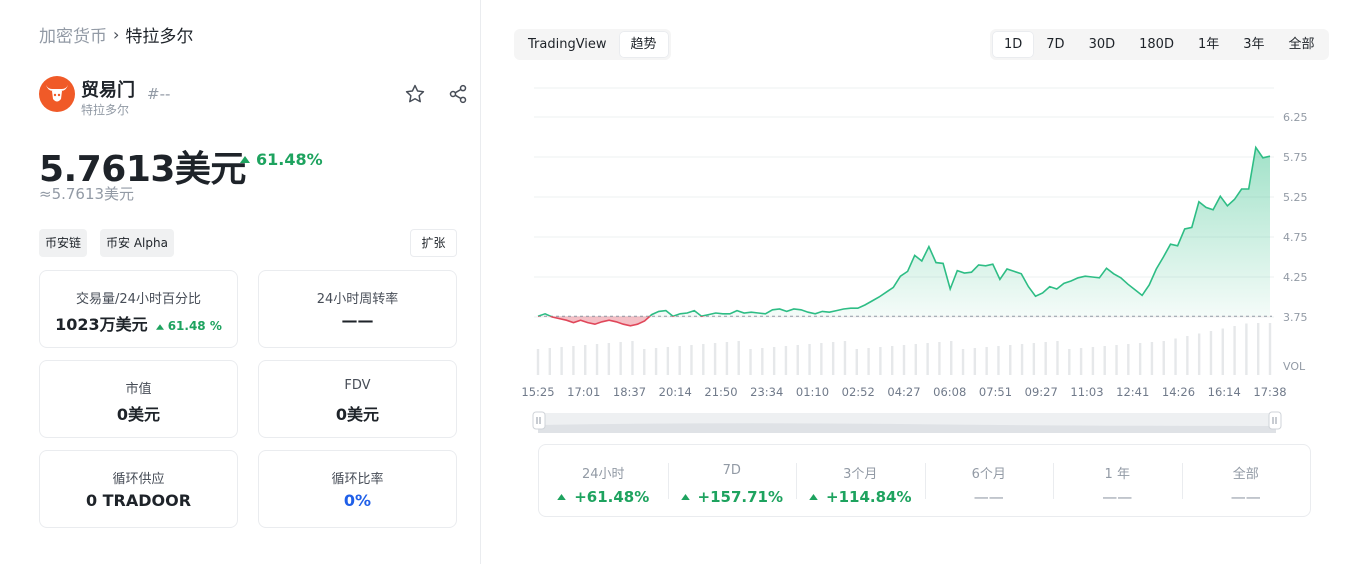 The image size is (1369, 564). I want to click on range-slider-right-handle, so click(1275, 420).